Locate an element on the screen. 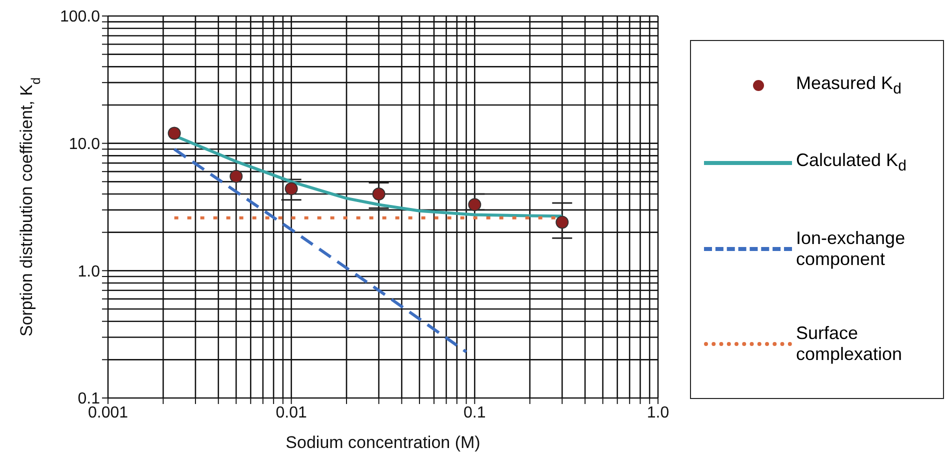 This screenshot has width=948, height=456. x-tick-label: 1.0 is located at coordinates (658, 413).